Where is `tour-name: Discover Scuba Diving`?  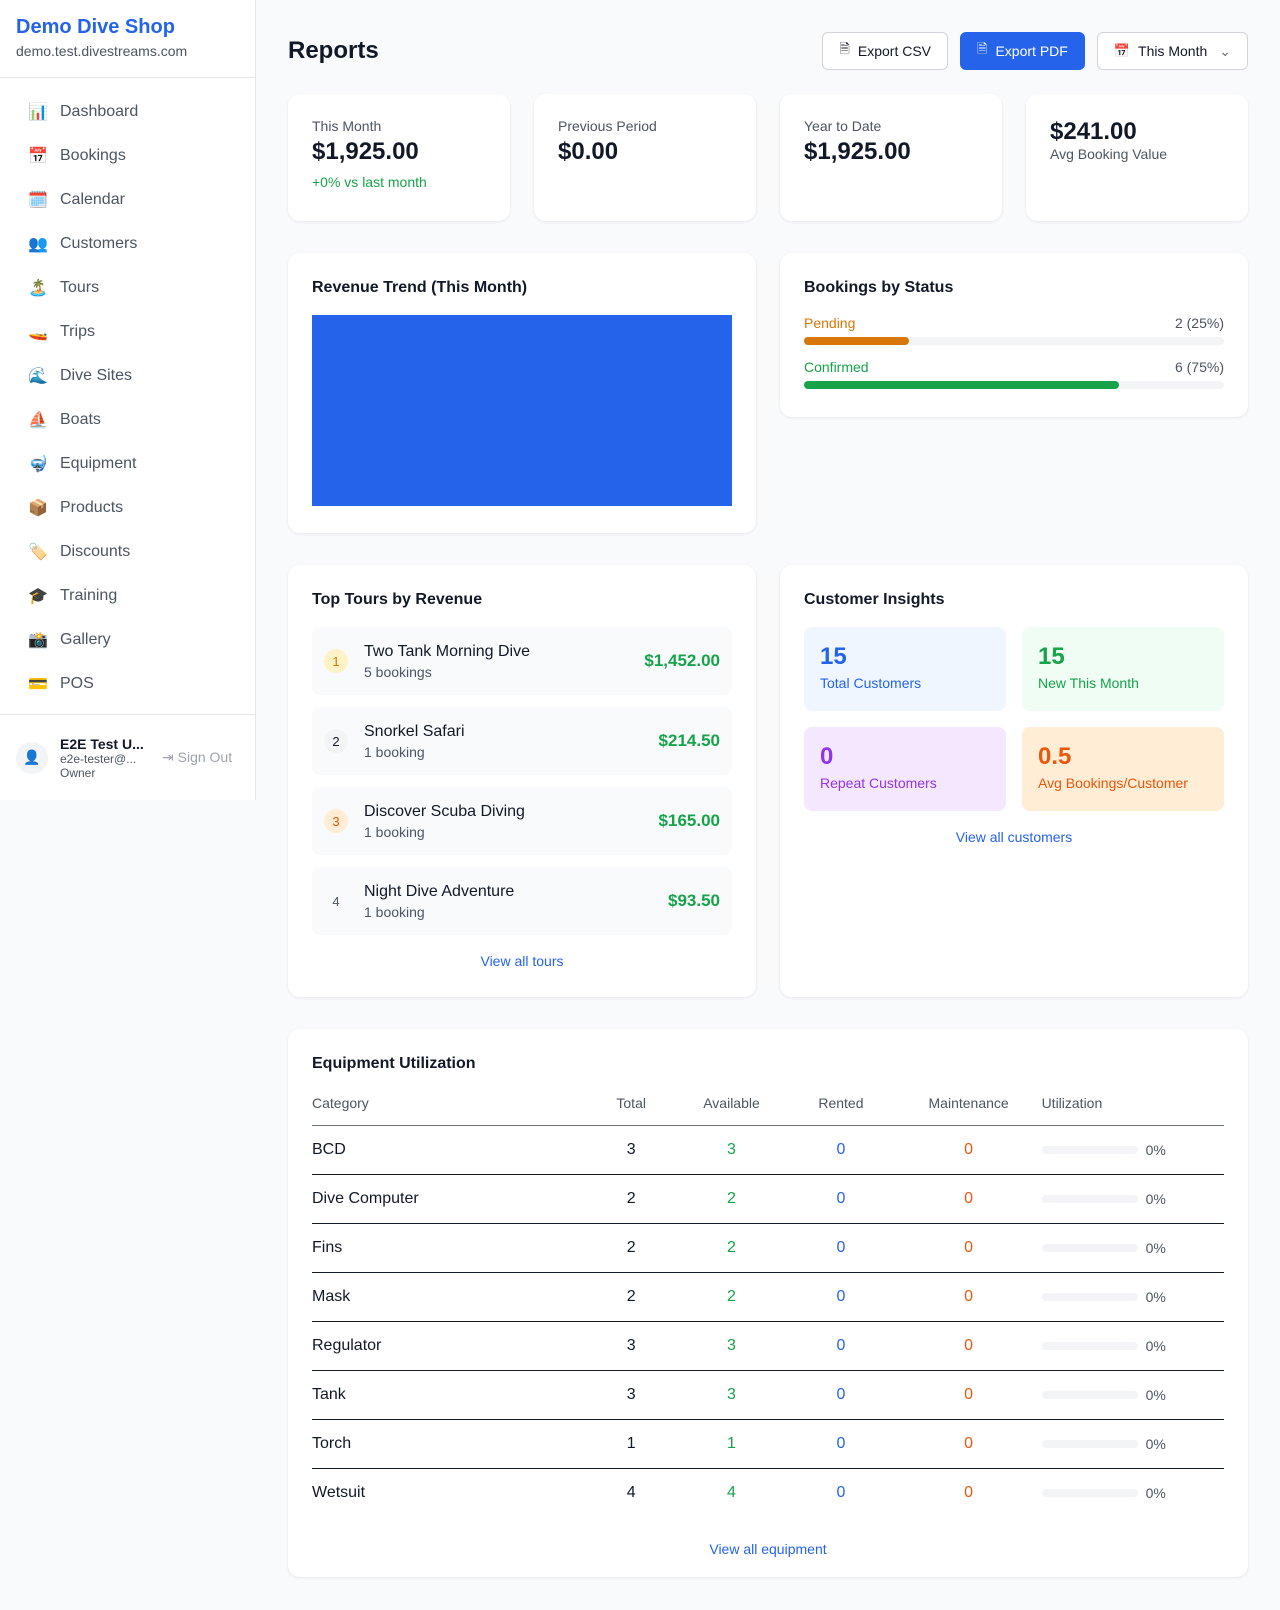 tour-name: Discover Scuba Diving is located at coordinates (444, 811).